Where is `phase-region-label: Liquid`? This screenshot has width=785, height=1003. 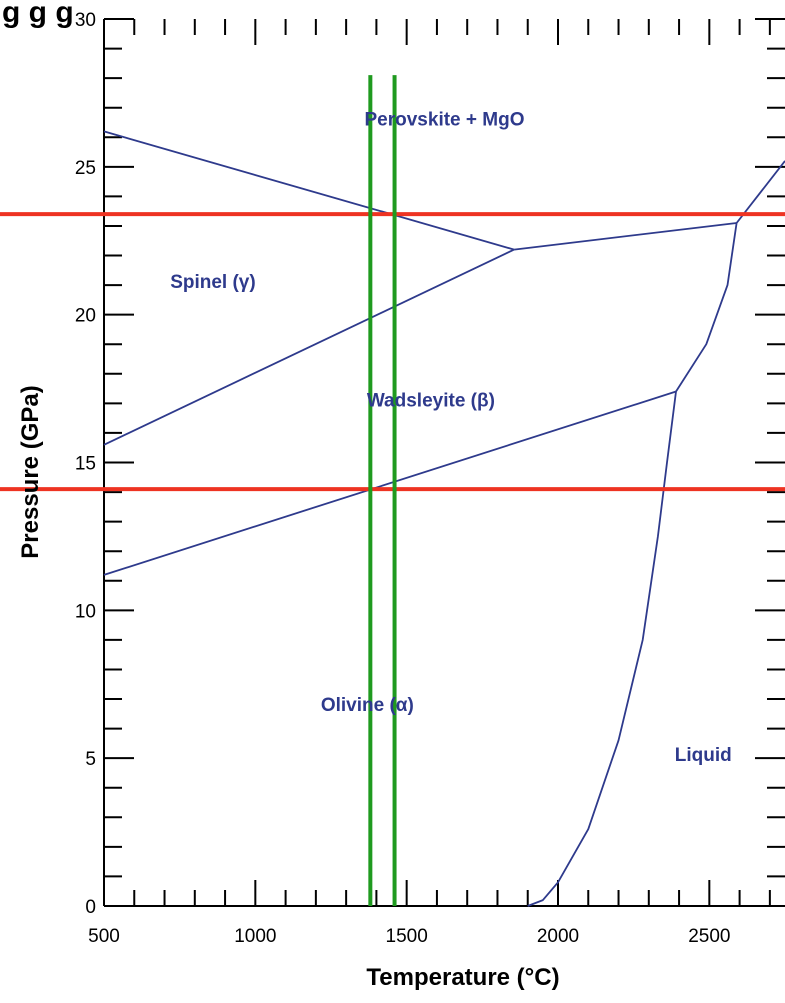 phase-region-label: Liquid is located at coordinates (703, 755).